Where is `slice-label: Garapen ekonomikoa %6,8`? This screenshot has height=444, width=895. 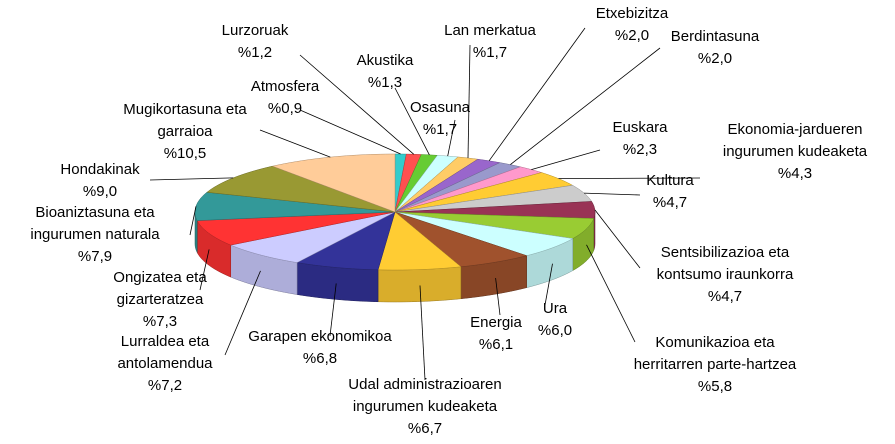
slice-label: Garapen ekonomikoa %6,8 is located at coordinates (320, 348).